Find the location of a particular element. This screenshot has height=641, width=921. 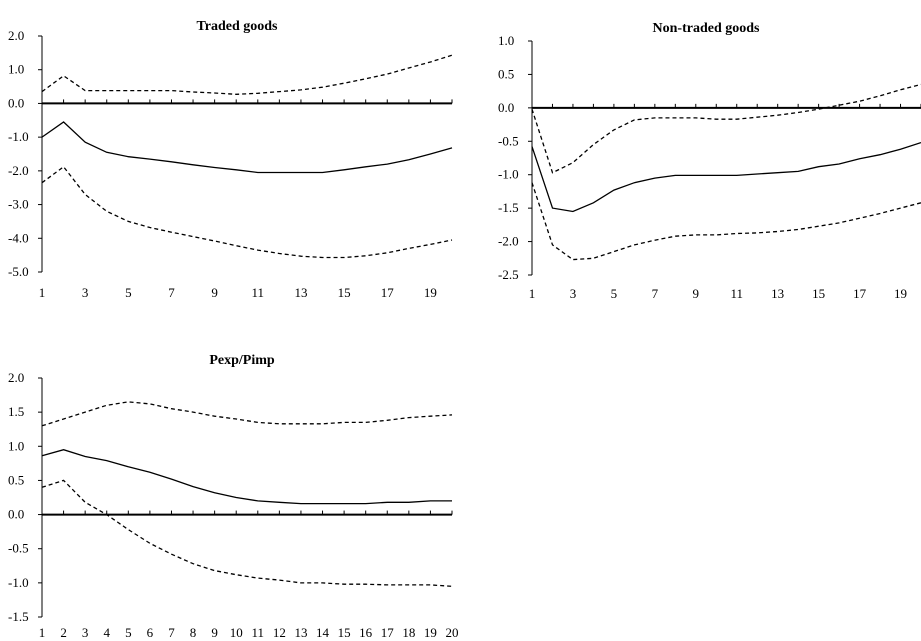

x-tick-label: 18 is located at coordinates (408, 632).